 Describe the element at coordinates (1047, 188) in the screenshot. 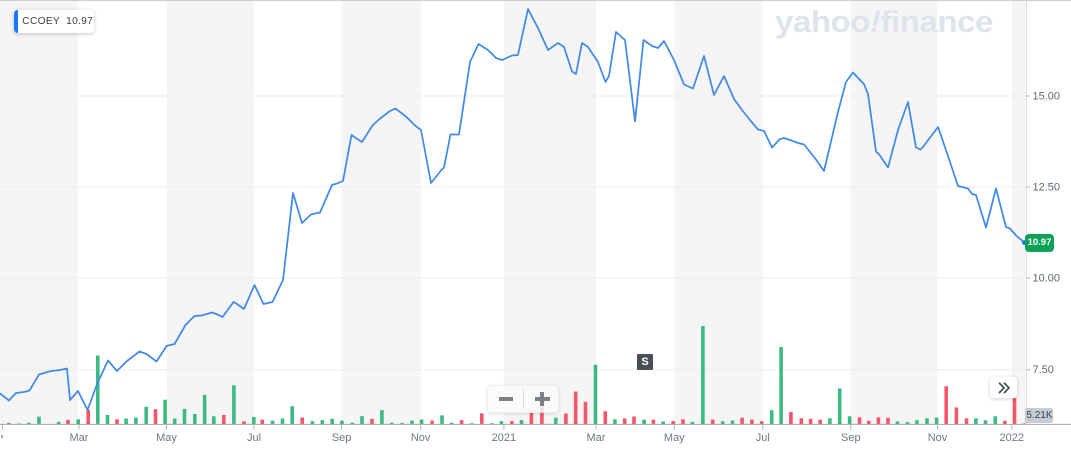

I see `svg-text: 12.50` at that location.